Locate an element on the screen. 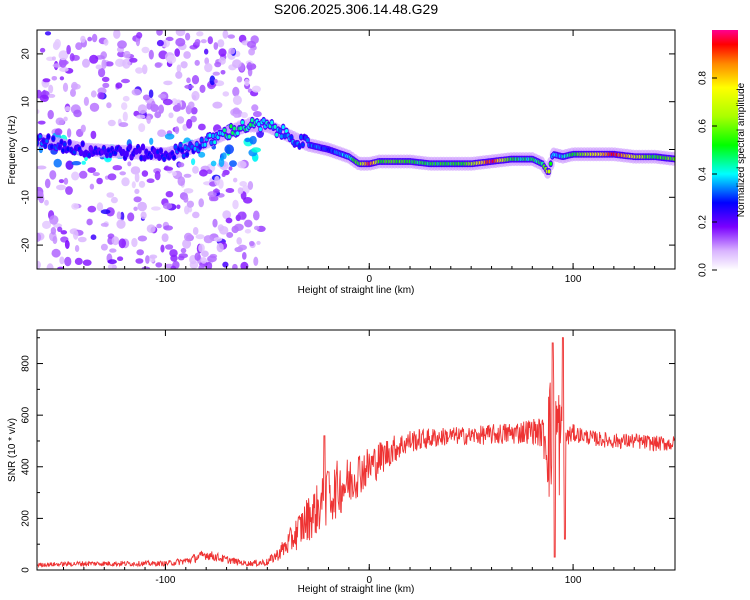 The height and width of the screenshot is (600, 750). spectrogram-x-label: Height of straight line (km) is located at coordinates (356, 290).